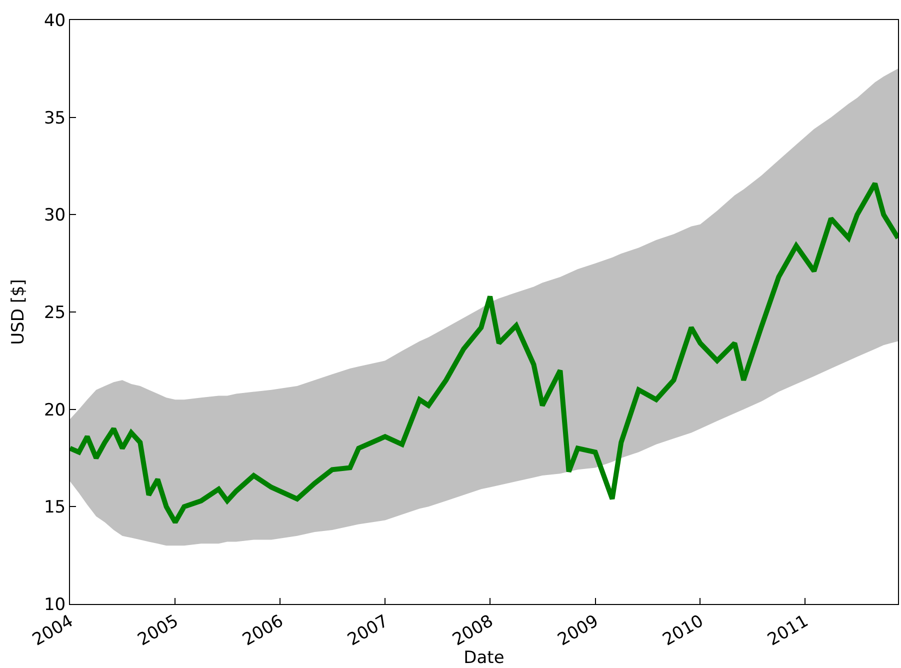 This screenshot has width=901, height=668. Describe the element at coordinates (484, 658) in the screenshot. I see `x-axis-title: Date` at that location.